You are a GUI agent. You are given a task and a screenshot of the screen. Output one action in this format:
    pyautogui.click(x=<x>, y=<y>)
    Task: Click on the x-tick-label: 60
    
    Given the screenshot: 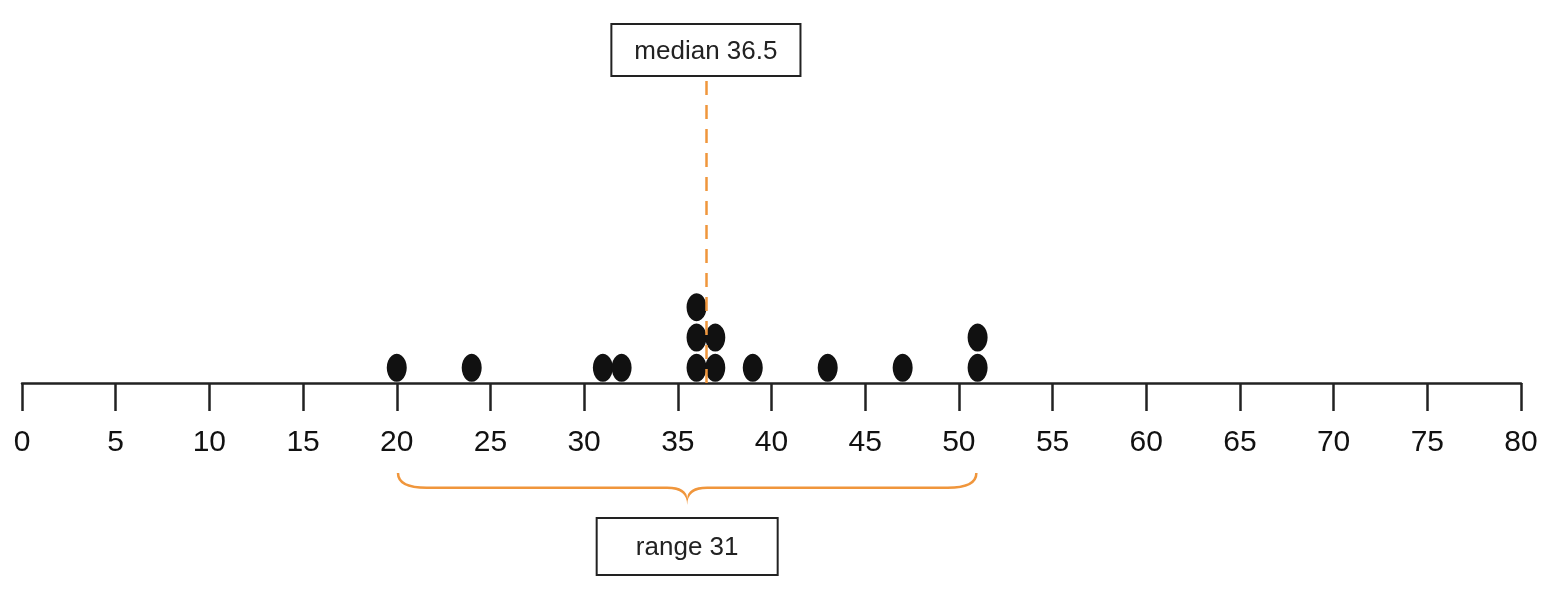 What is the action you would take?
    pyautogui.click(x=1146, y=440)
    